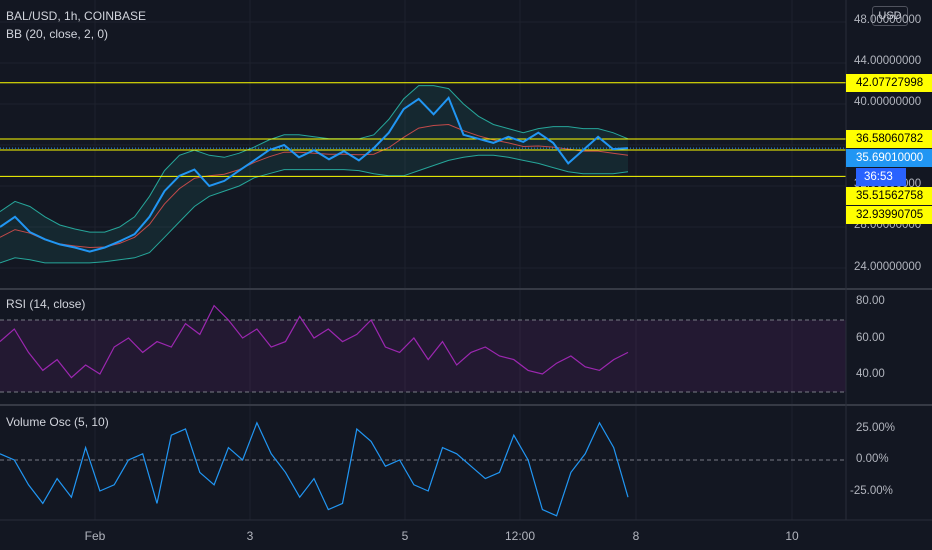  I want to click on price-tick: 40.00000000, so click(888, 102).